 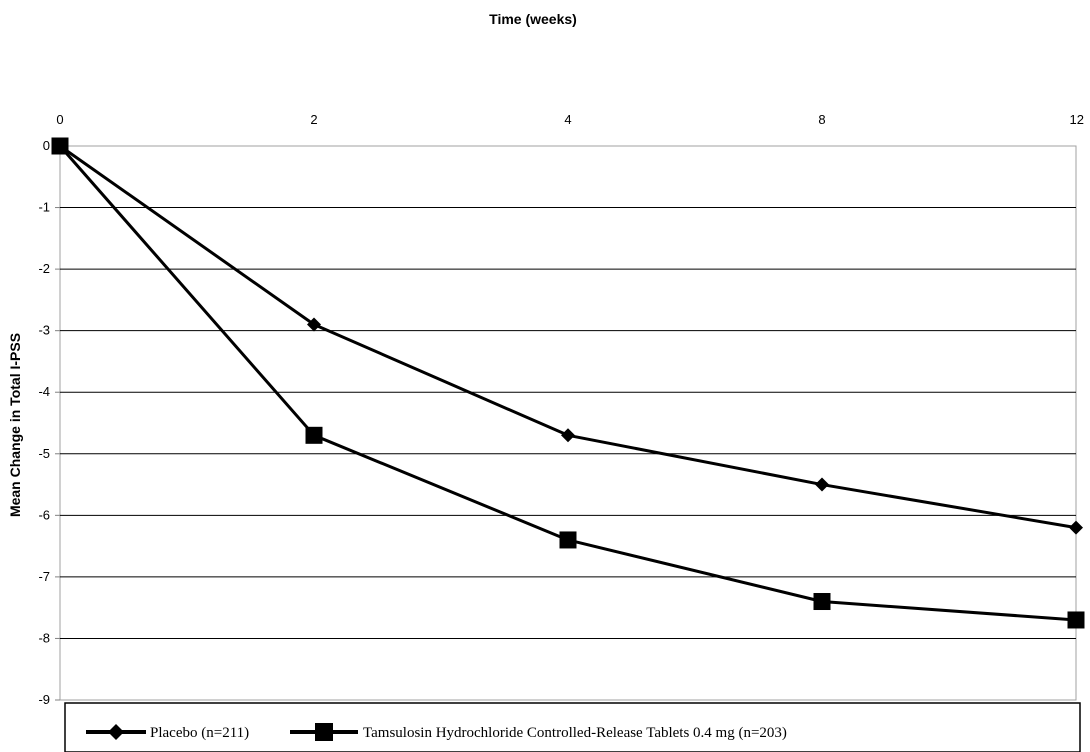 What do you see at coordinates (1077, 119) in the screenshot?
I see `x-tick-label: 12` at bounding box center [1077, 119].